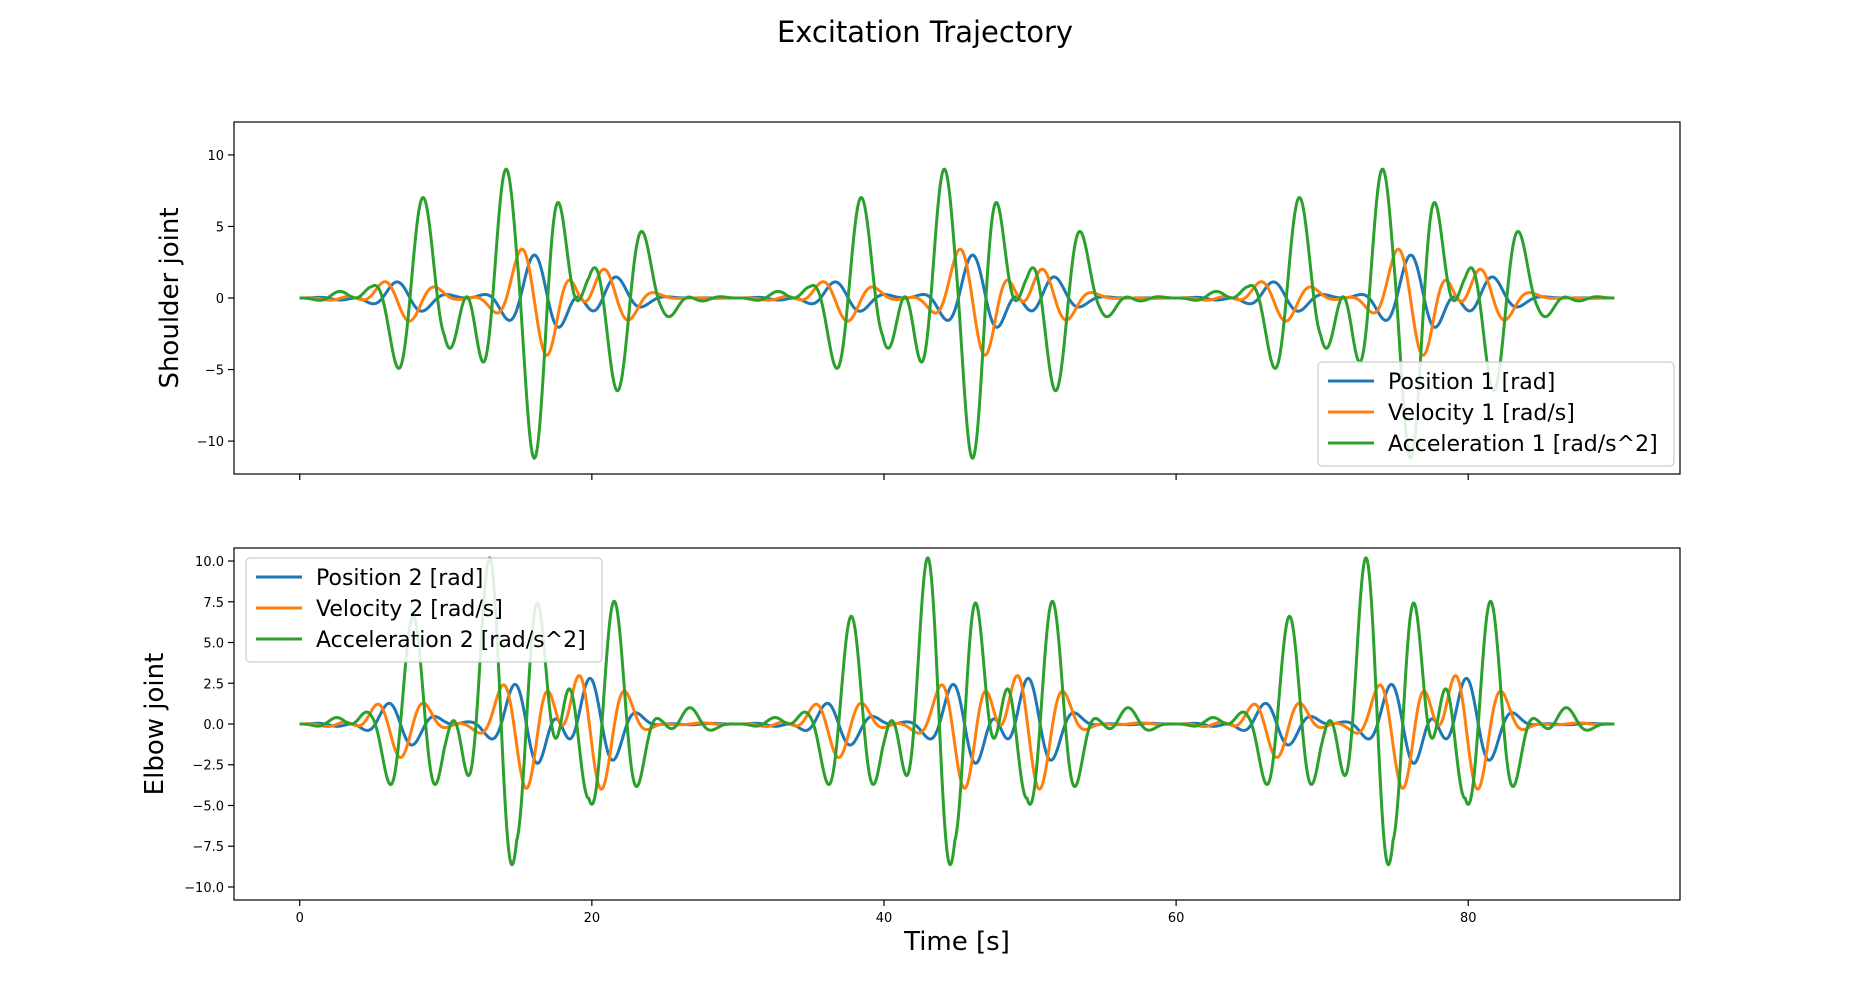  What do you see at coordinates (214, 371) in the screenshot?
I see `y-tick-label: −5` at bounding box center [214, 371].